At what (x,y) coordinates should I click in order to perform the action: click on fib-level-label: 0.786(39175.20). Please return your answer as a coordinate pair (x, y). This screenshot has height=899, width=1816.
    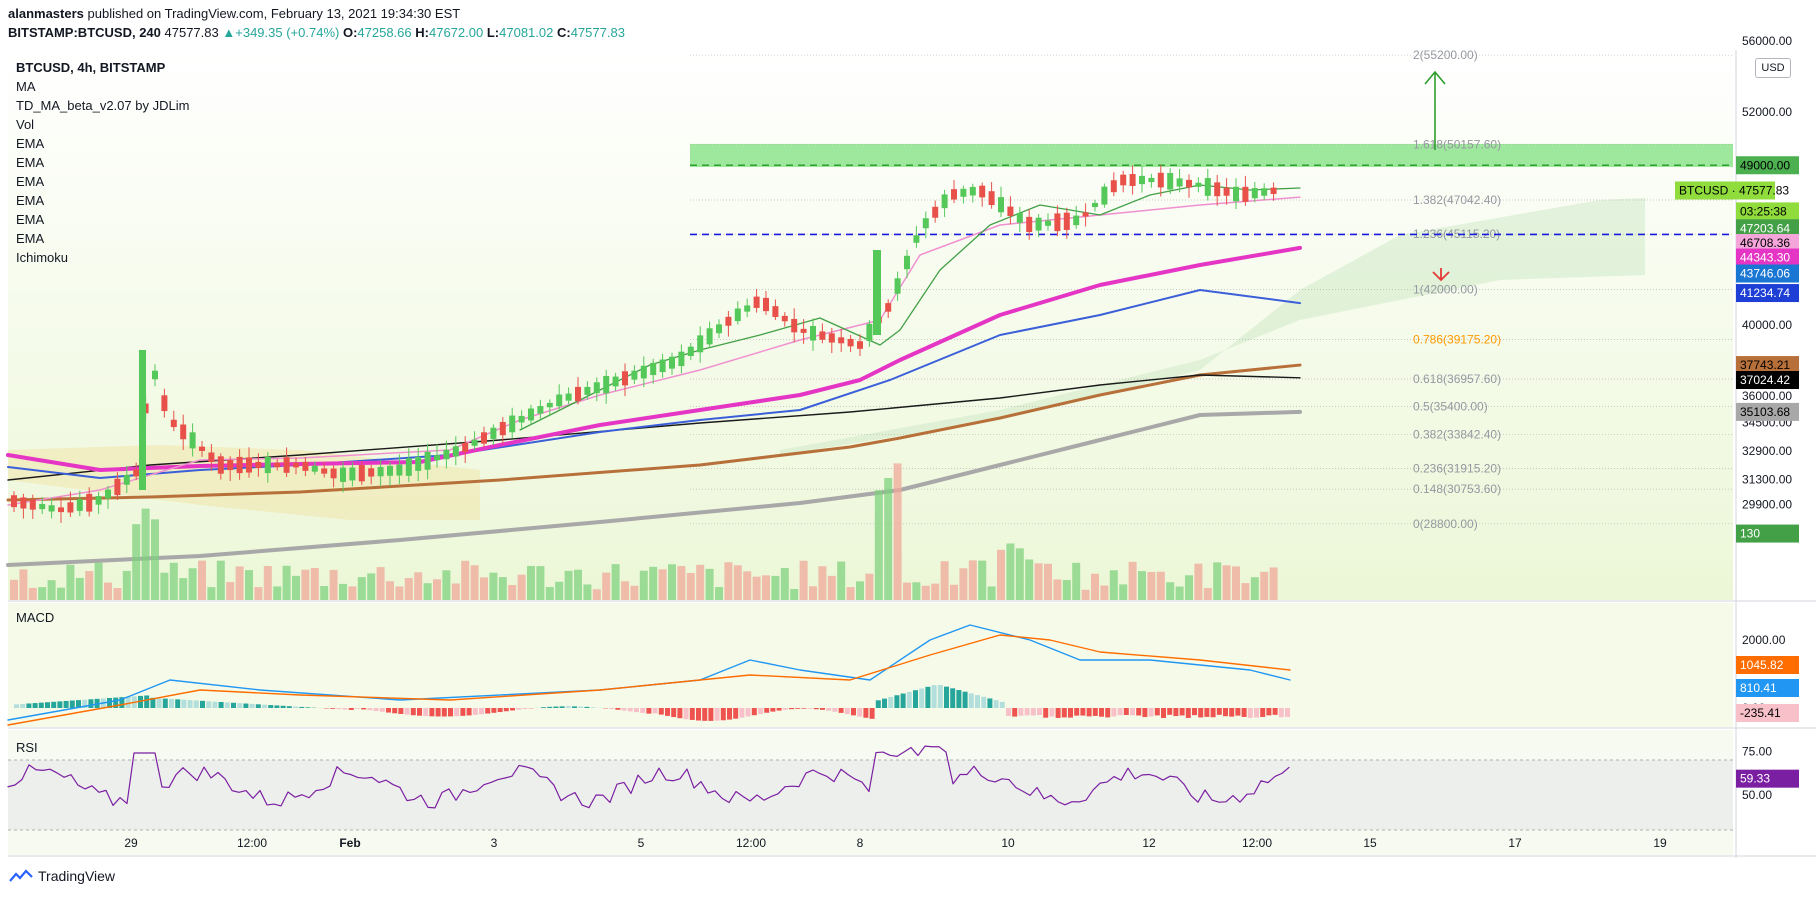
    Looking at the image, I should click on (1457, 340).